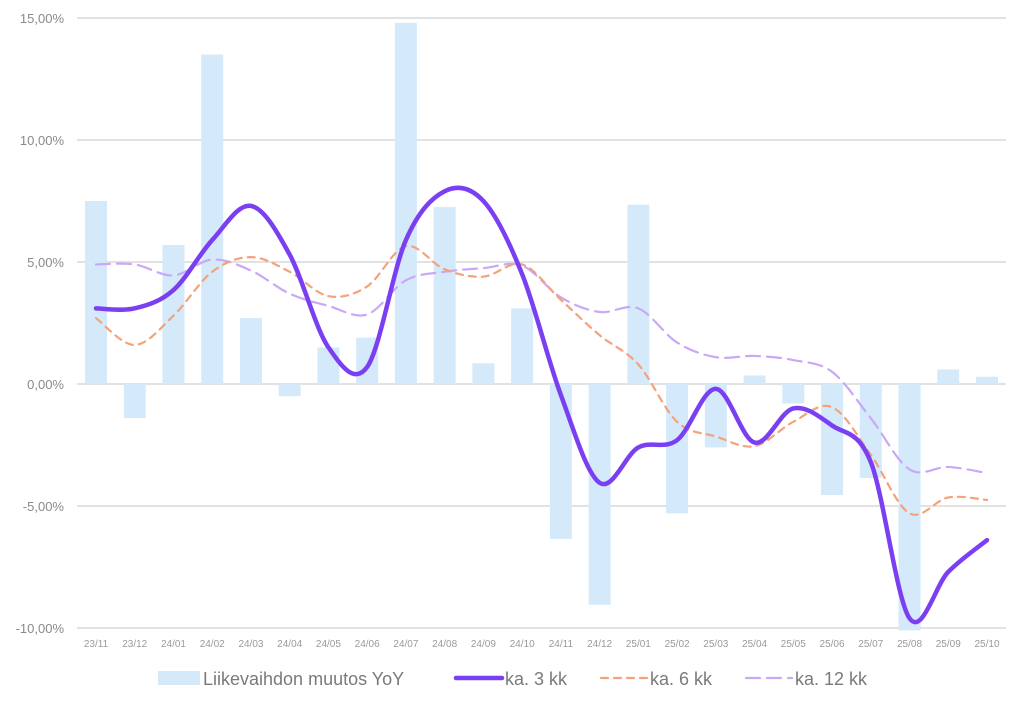  I want to click on x-tick-label: 24/04, so click(289, 644).